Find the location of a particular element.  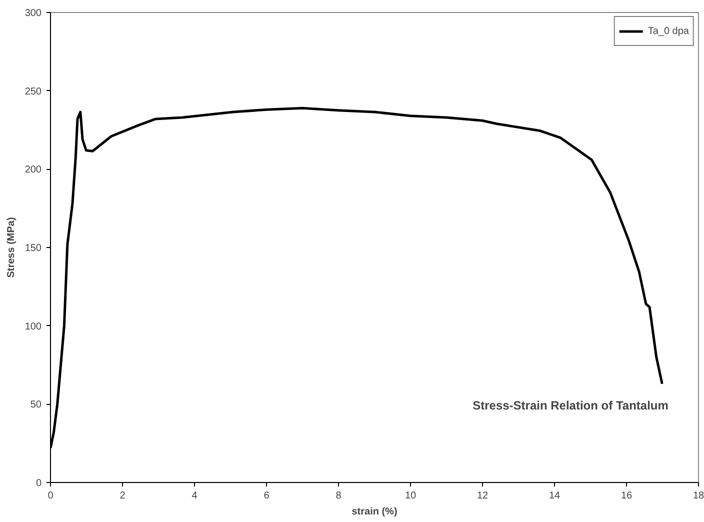

y-tick-label: 150 is located at coordinates (33, 248).